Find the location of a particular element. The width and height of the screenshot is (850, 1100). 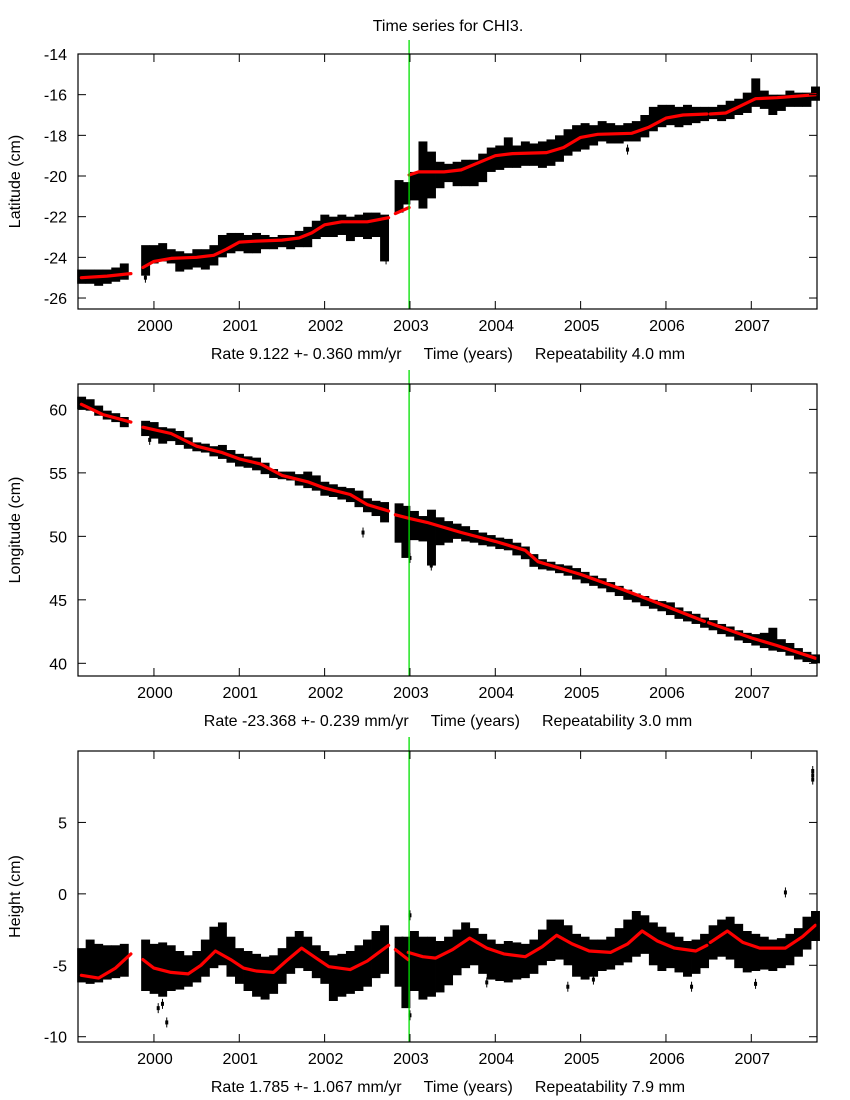

x-tick-label: 2002 is located at coordinates (326, 693).